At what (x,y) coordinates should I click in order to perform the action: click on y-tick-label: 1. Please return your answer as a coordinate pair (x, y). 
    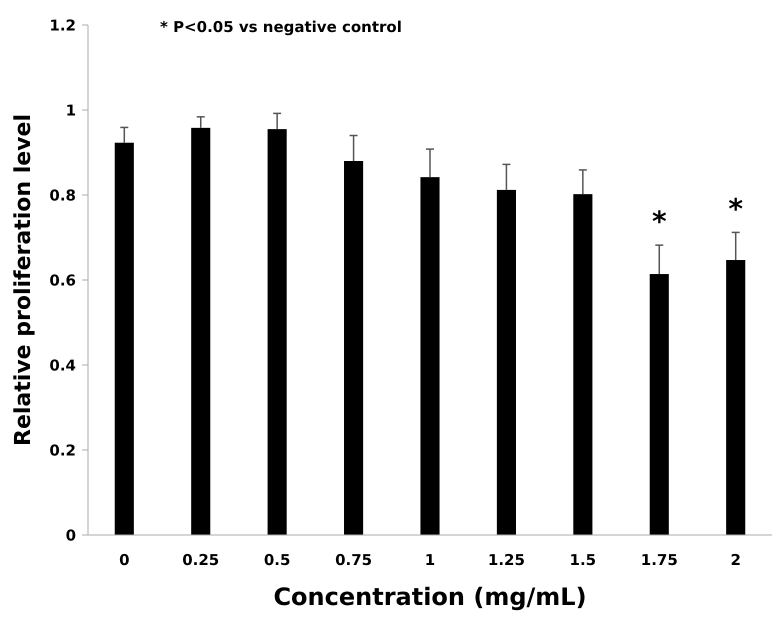
    Looking at the image, I should click on (71, 110).